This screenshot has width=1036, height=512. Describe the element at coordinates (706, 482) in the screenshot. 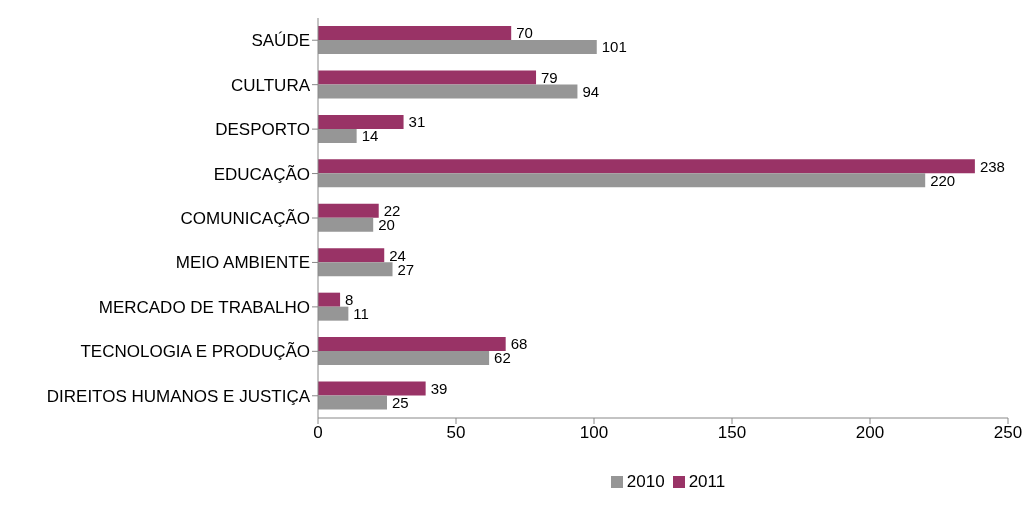

I see `legend-label: 2011` at that location.